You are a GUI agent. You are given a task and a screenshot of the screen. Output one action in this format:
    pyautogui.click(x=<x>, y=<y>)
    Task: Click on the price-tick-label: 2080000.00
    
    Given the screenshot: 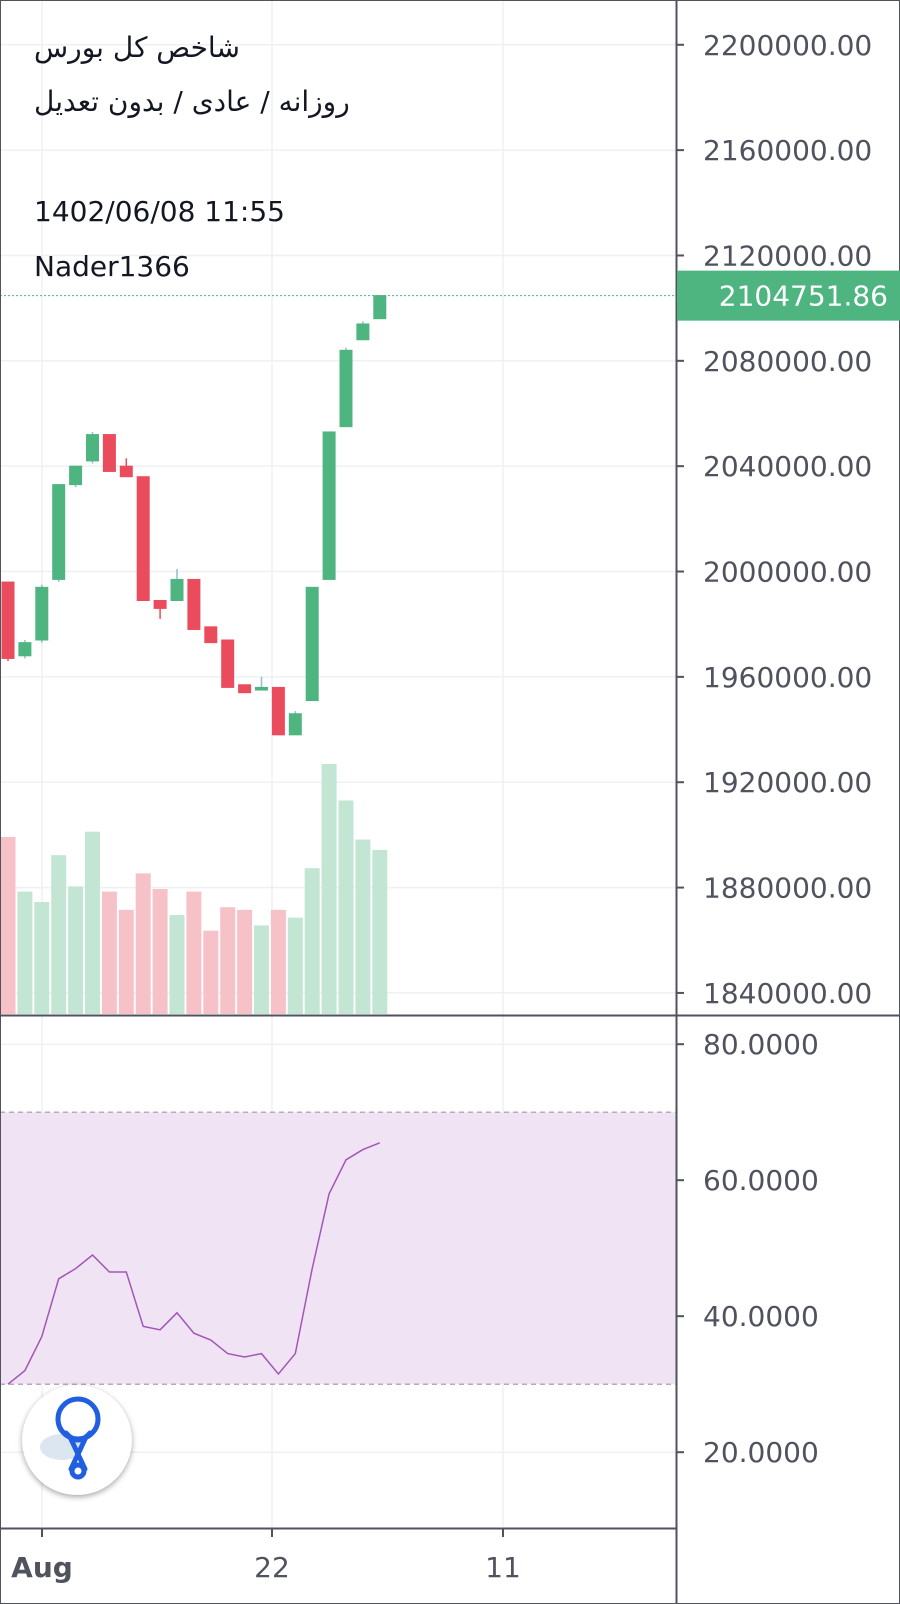 What is the action you would take?
    pyautogui.click(x=787, y=361)
    